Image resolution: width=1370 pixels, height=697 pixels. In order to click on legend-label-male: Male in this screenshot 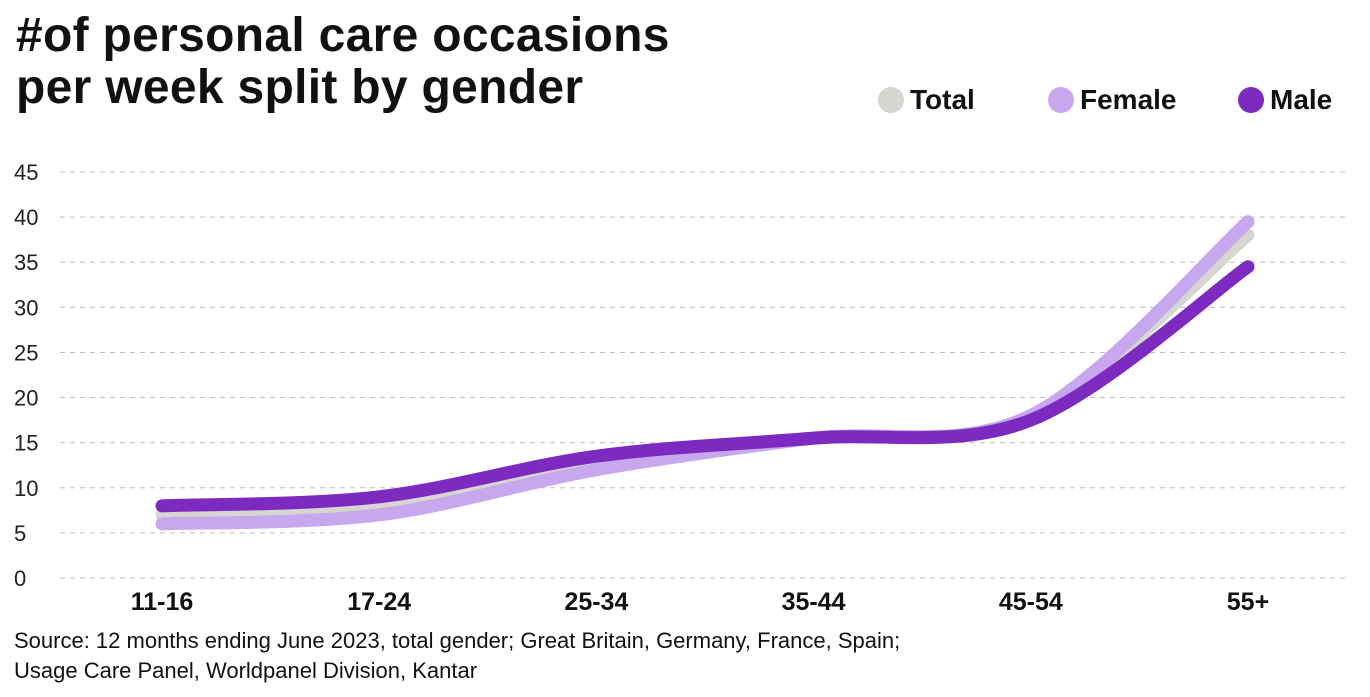, I will do `click(1301, 99)`.